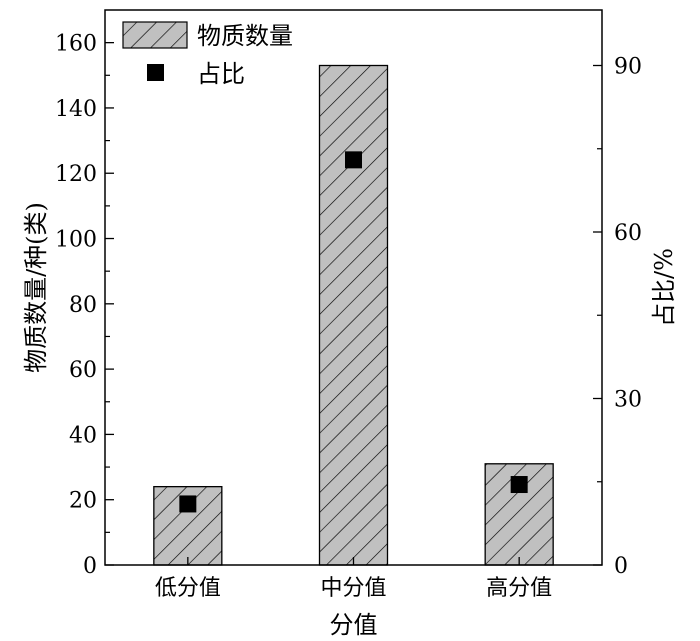  Describe the element at coordinates (188, 588) in the screenshot. I see `category-label: 低分值` at that location.